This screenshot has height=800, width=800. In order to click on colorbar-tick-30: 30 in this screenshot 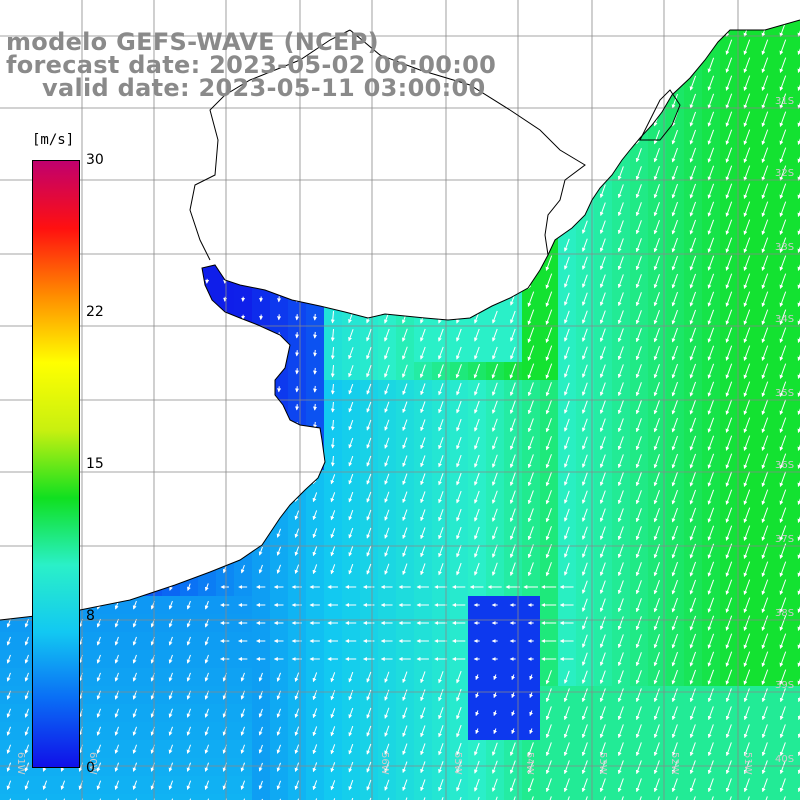, I will do `click(95, 160)`.